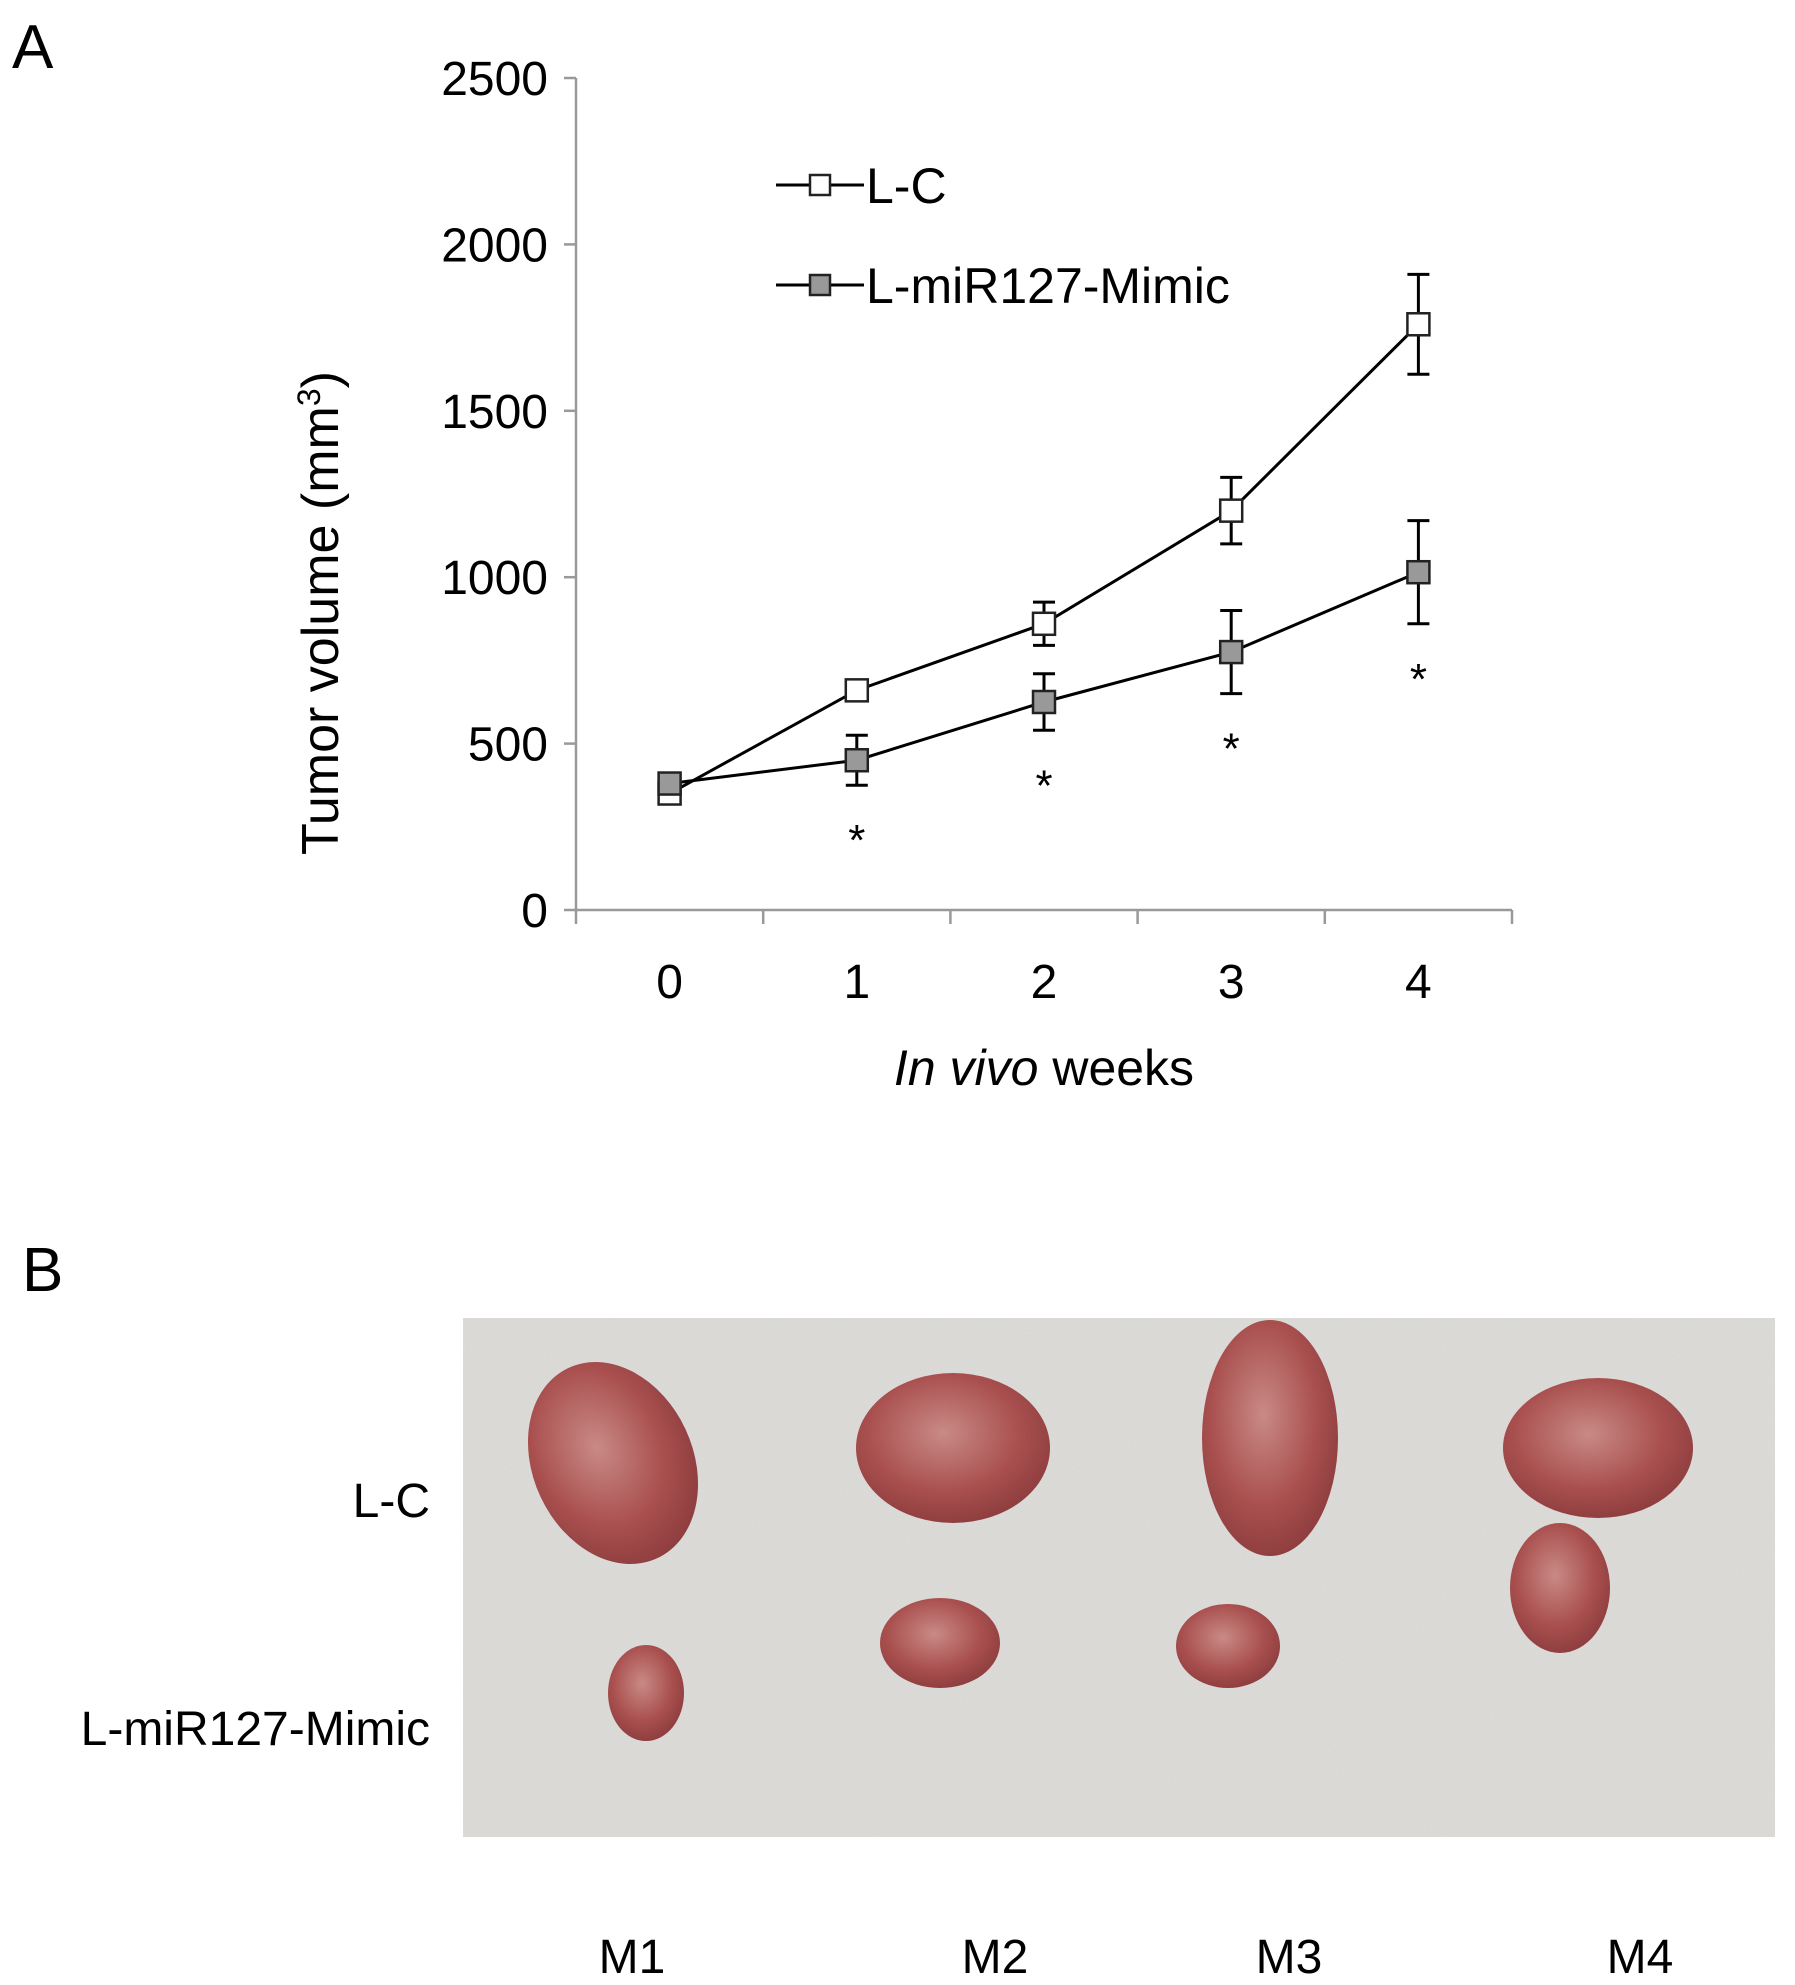  What do you see at coordinates (508, 745) in the screenshot?
I see `y-tick-label: 500` at bounding box center [508, 745].